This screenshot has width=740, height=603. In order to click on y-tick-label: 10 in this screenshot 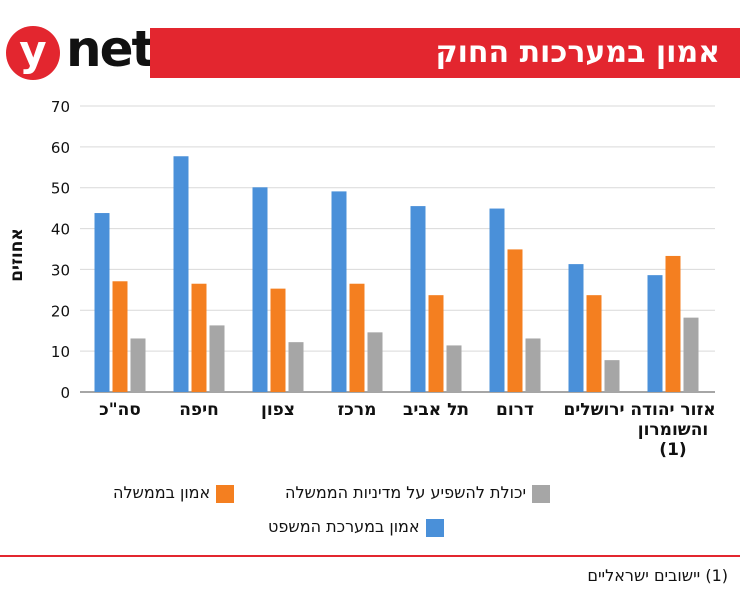, I will do `click(60, 352)`.